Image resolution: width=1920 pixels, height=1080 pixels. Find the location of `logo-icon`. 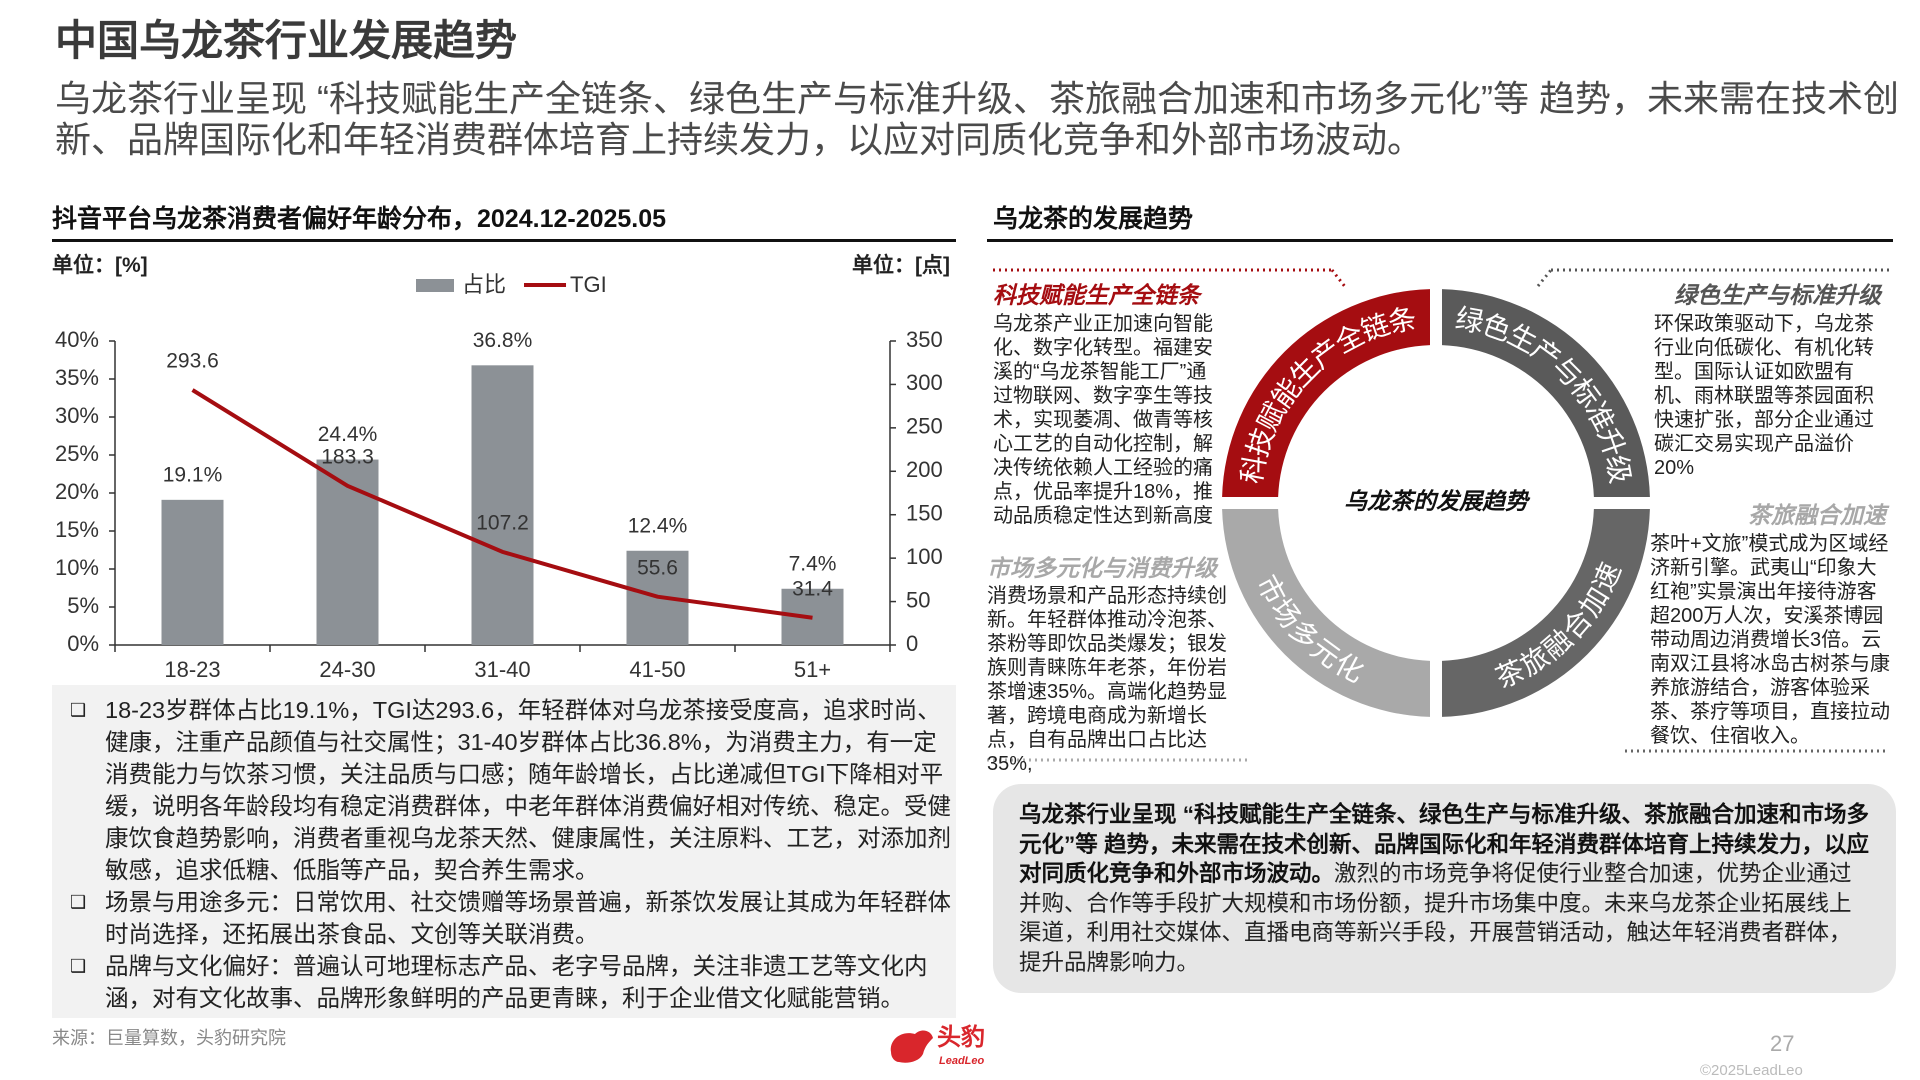

logo-icon is located at coordinates (911, 1046).